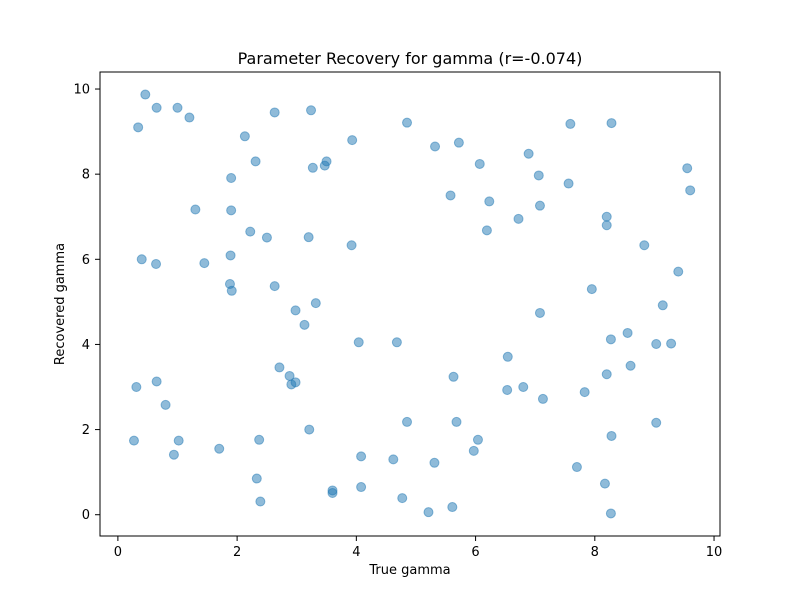  What do you see at coordinates (86, 303) in the screenshot?
I see `y-axis: 0 2 4 6 8 10` at bounding box center [86, 303].